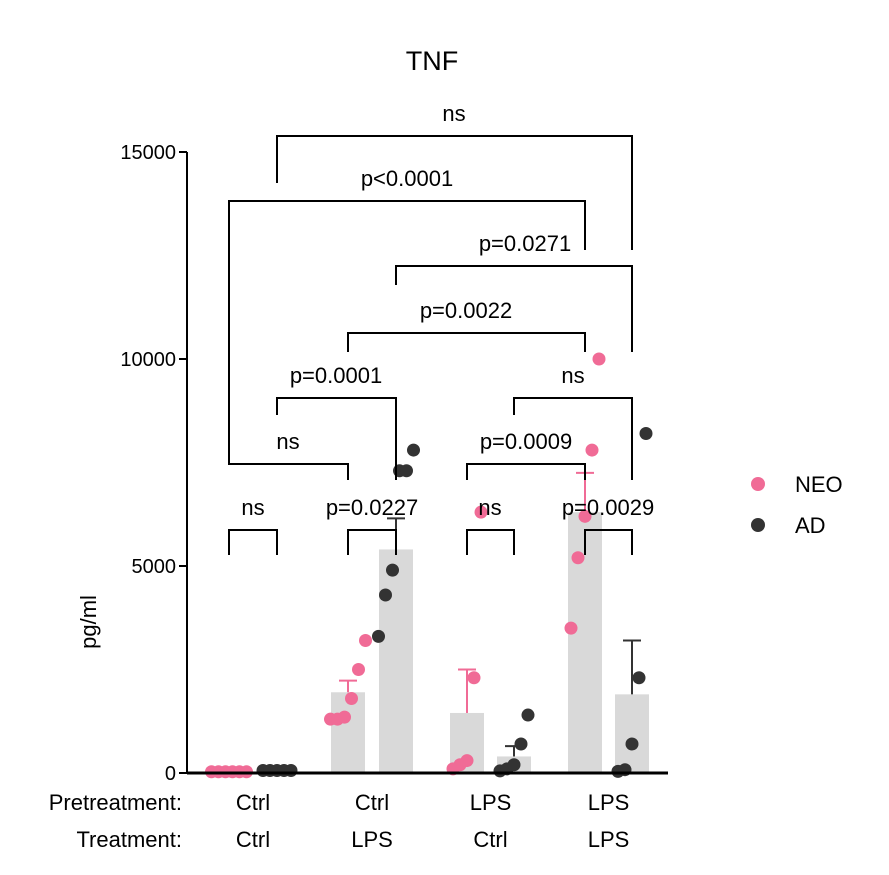  I want to click on comparison-label: p=0.0022, so click(466, 310).